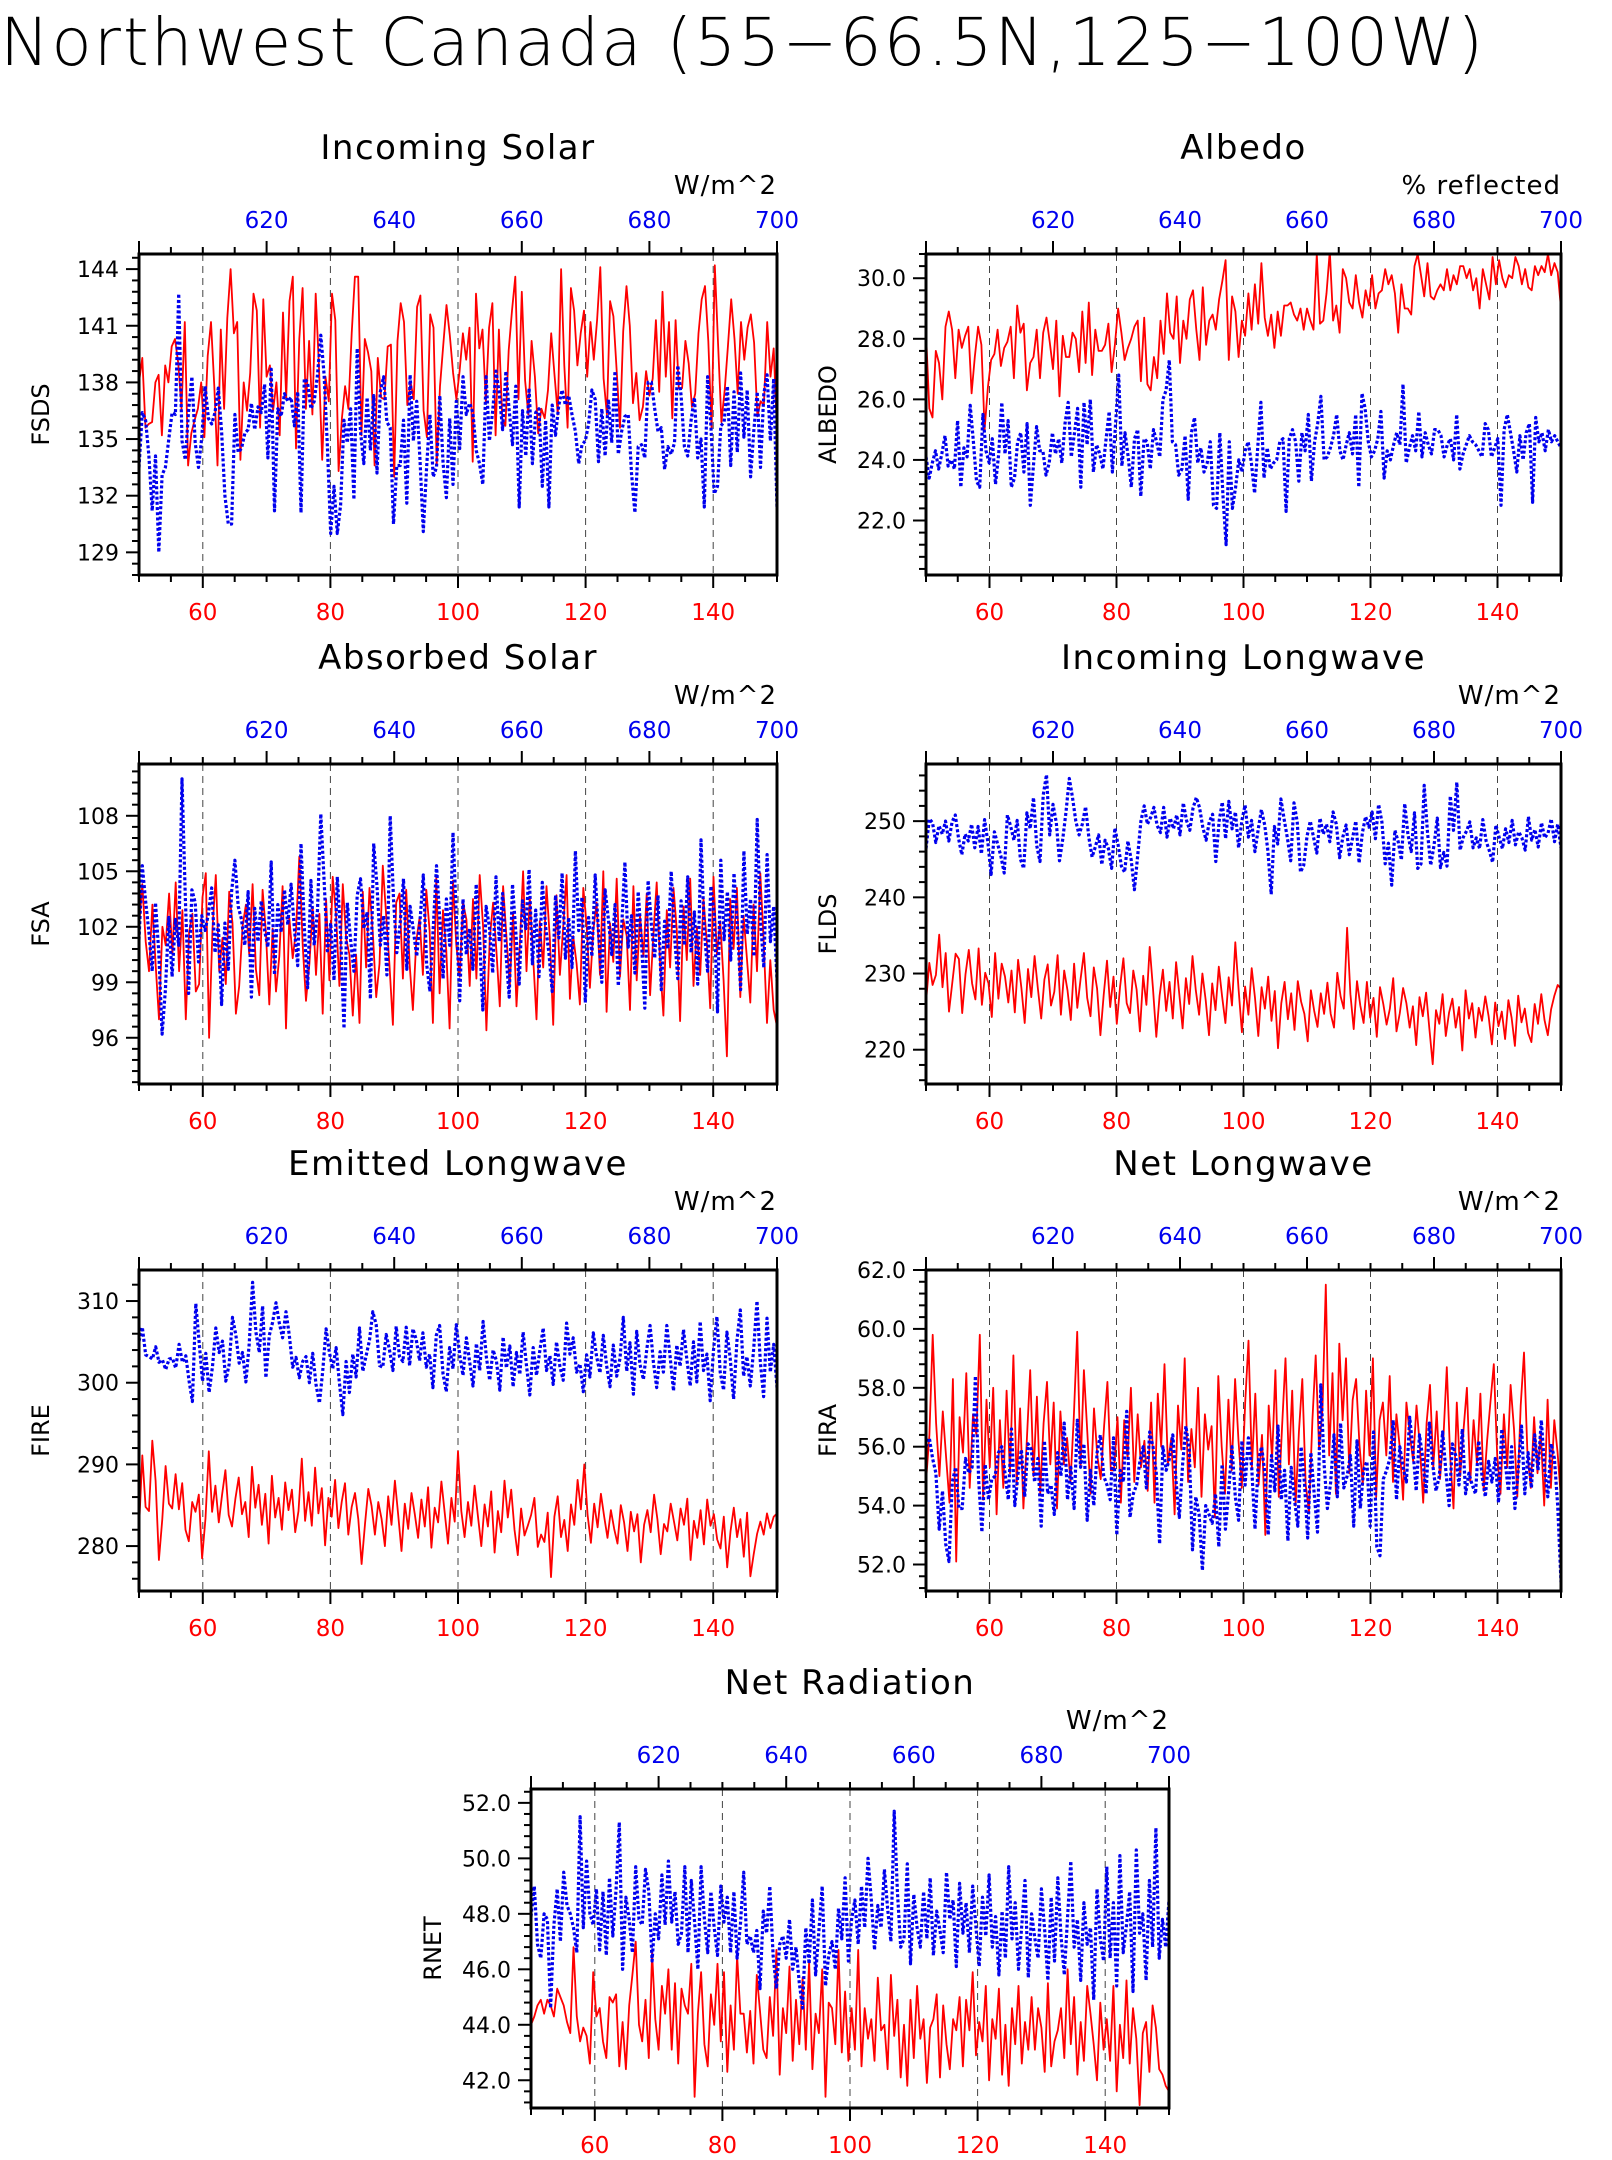 The height and width of the screenshot is (2160, 1612). I want to click on y-tick-label: 300, so click(98, 1384).